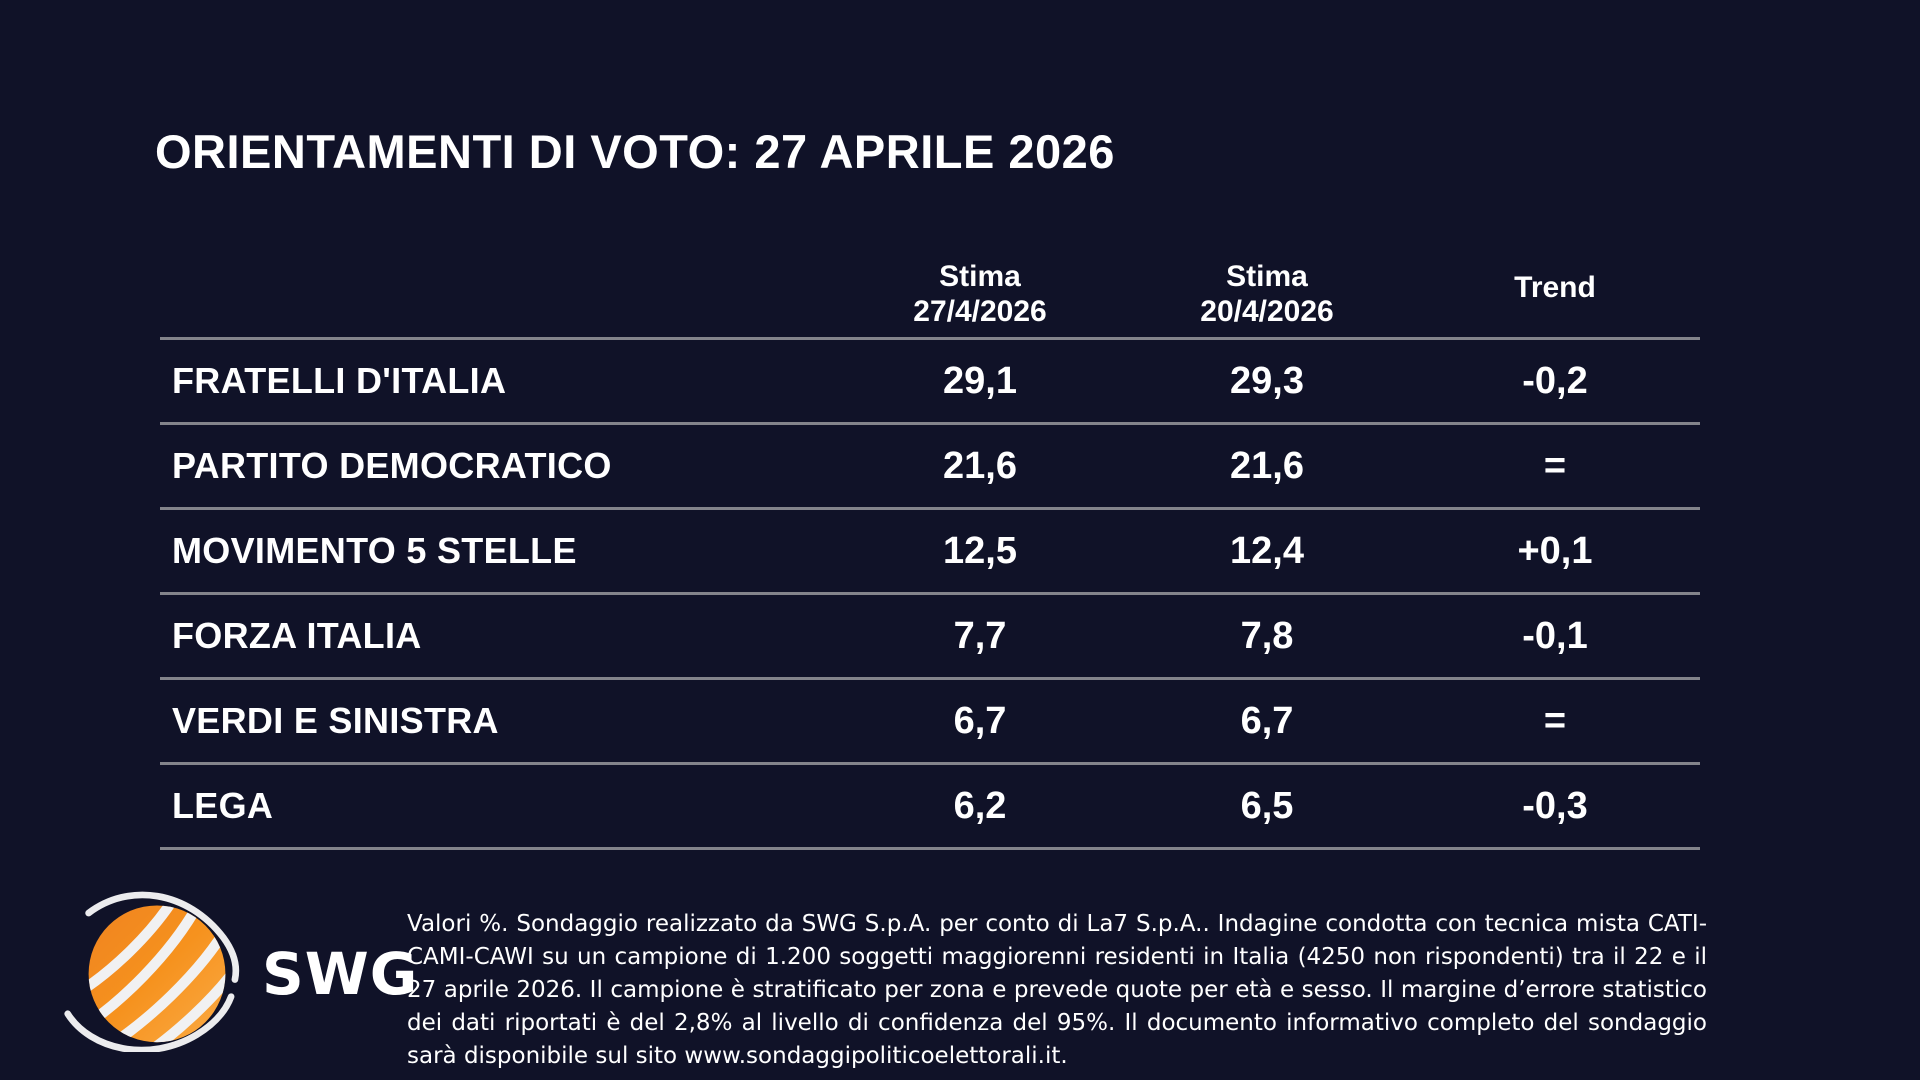  What do you see at coordinates (1555, 287) in the screenshot?
I see `header-trend: Trend` at bounding box center [1555, 287].